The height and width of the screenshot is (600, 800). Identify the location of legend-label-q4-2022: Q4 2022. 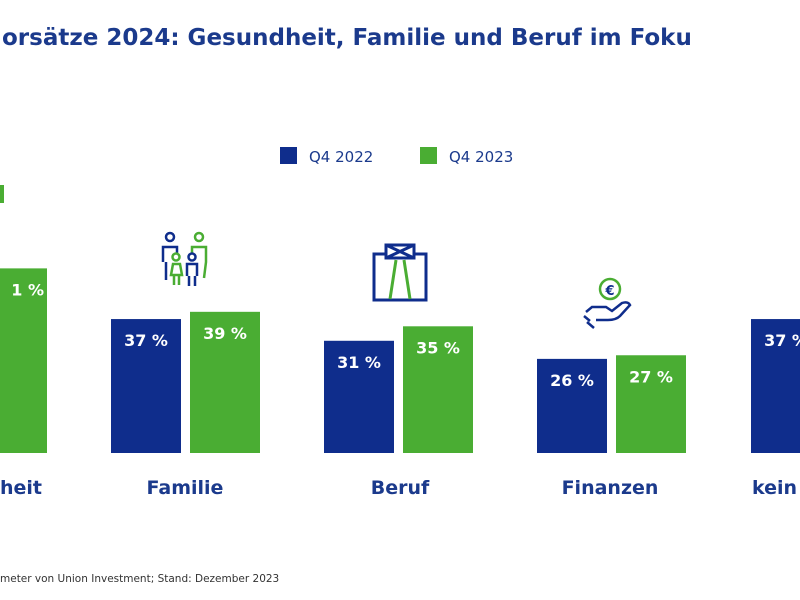
(341, 157).